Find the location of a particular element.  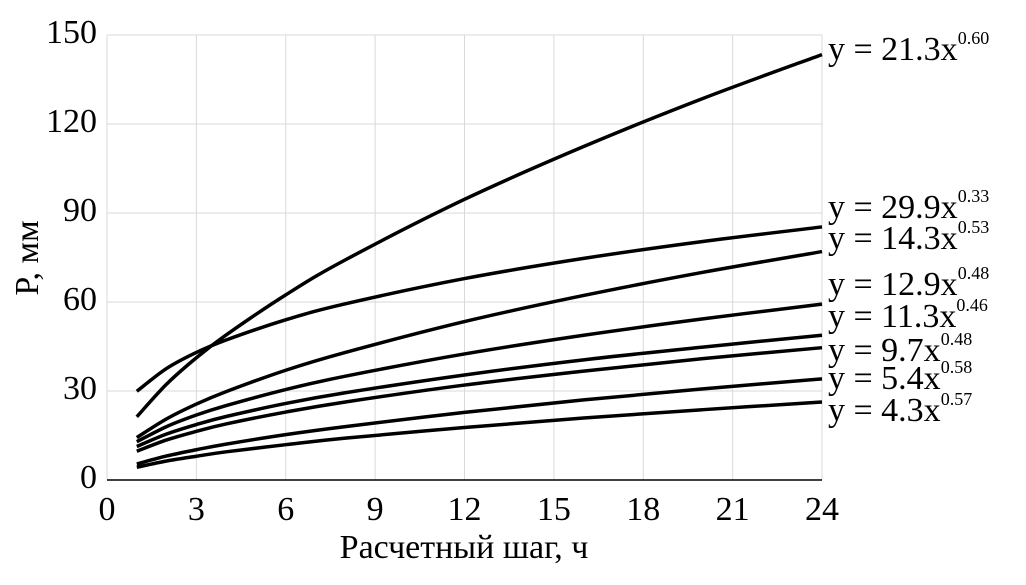

y-tick-label: 120 is located at coordinates (71, 121).